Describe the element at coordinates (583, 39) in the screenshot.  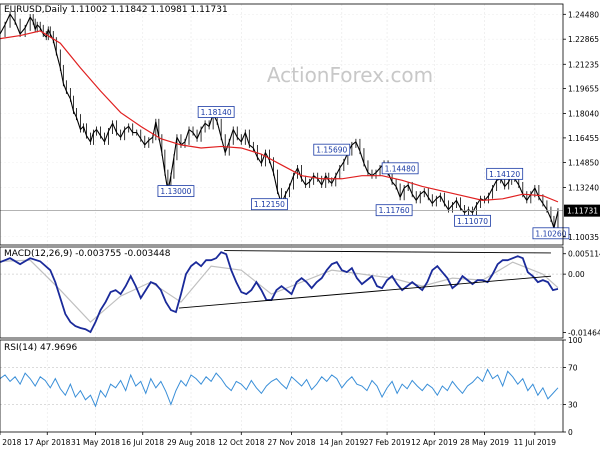
I see `y-tick-label: 1.22865` at that location.